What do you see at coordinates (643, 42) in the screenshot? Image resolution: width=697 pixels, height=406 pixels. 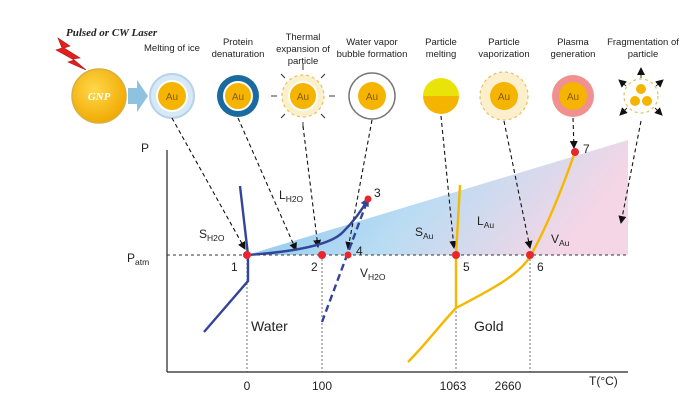 I see `stage-8-label: Fragmentation of` at bounding box center [643, 42].